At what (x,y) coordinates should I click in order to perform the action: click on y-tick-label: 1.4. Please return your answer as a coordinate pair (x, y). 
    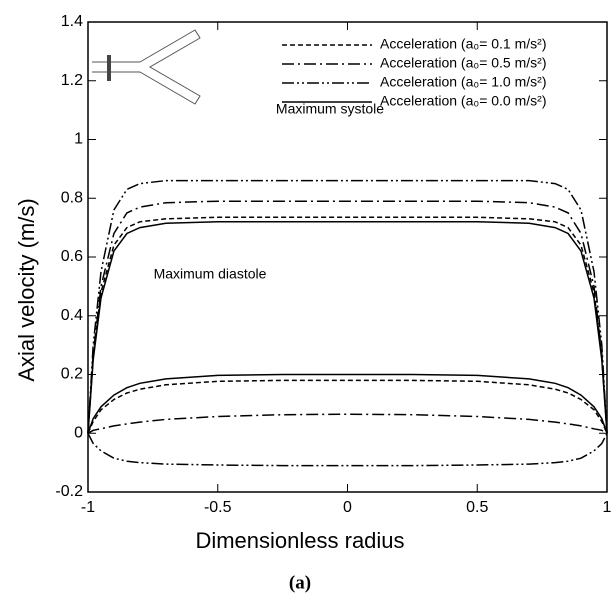
    Looking at the image, I should click on (72, 21).